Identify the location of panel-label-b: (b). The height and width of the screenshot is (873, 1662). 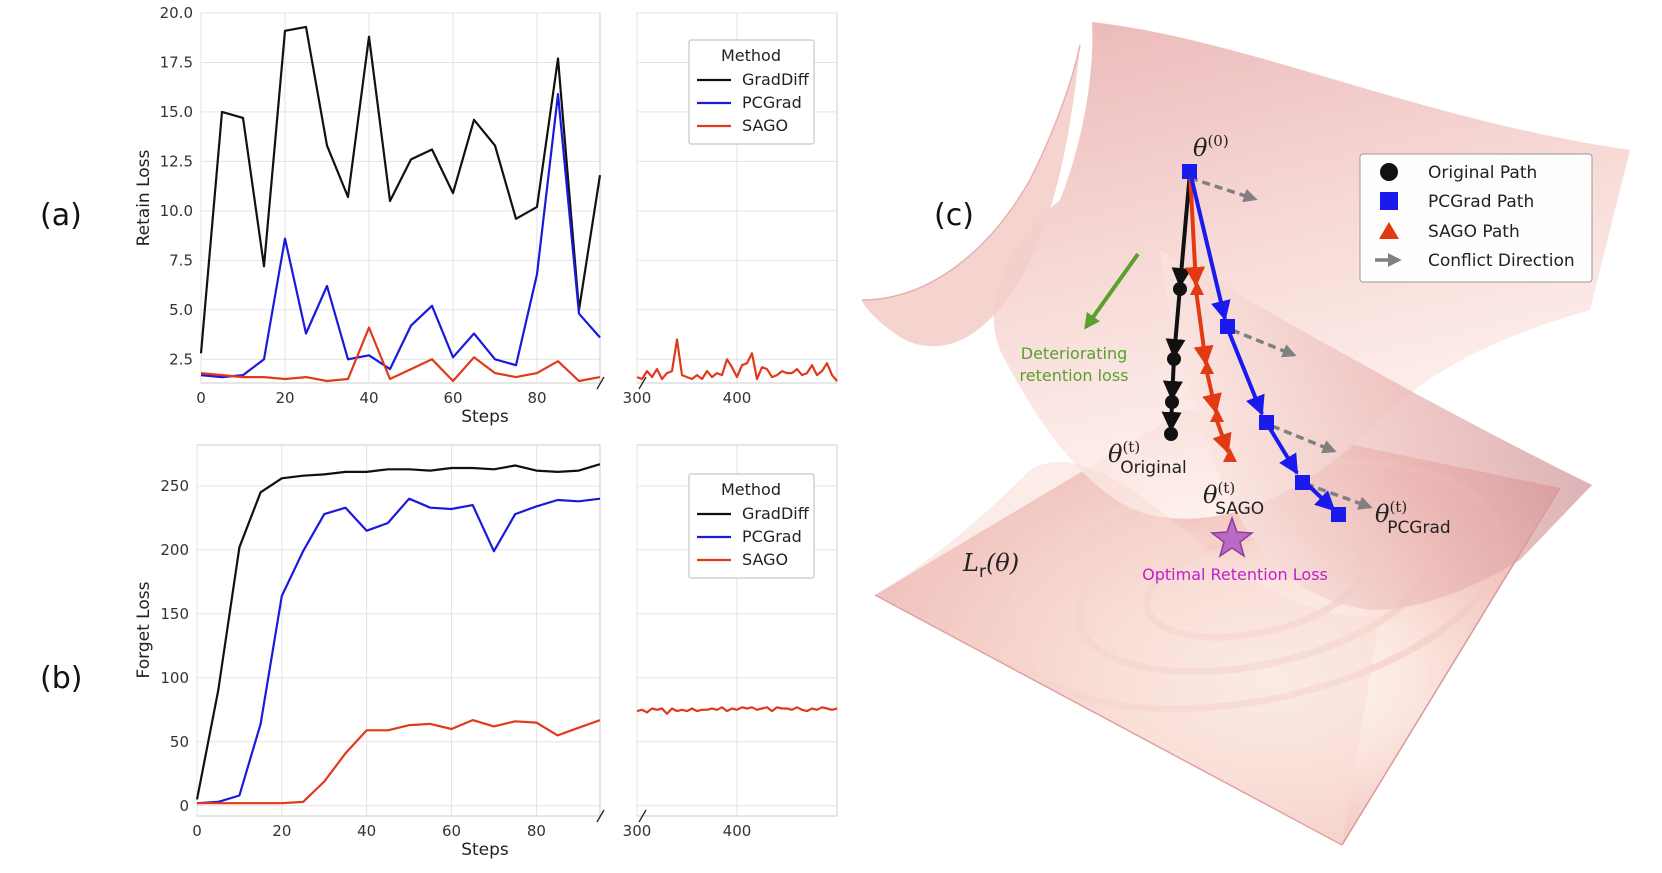
(61, 678).